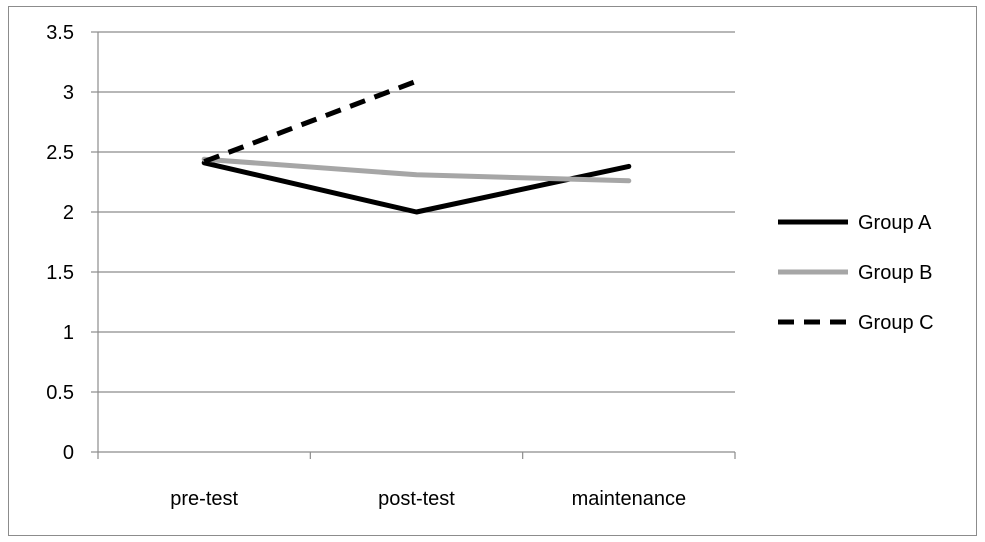 The width and height of the screenshot is (985, 542). Describe the element at coordinates (416, 187) in the screenshot. I see `series-line-group-a` at that location.